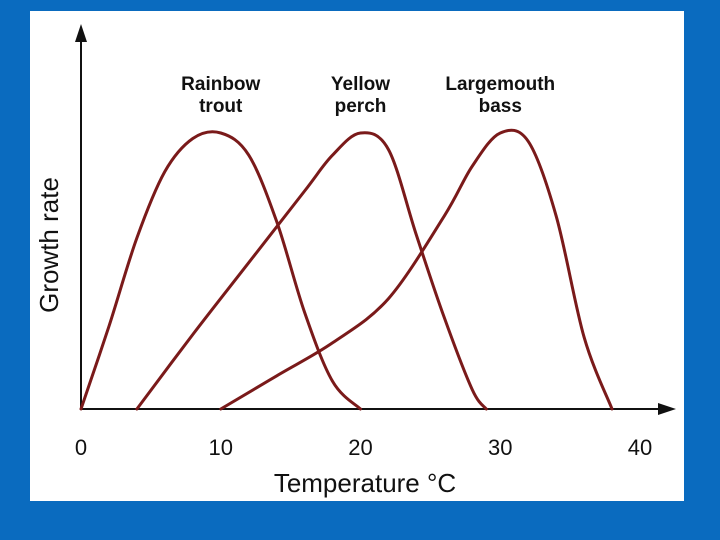 This screenshot has height=540, width=720. I want to click on x-tick-label: 40, so click(640, 447).